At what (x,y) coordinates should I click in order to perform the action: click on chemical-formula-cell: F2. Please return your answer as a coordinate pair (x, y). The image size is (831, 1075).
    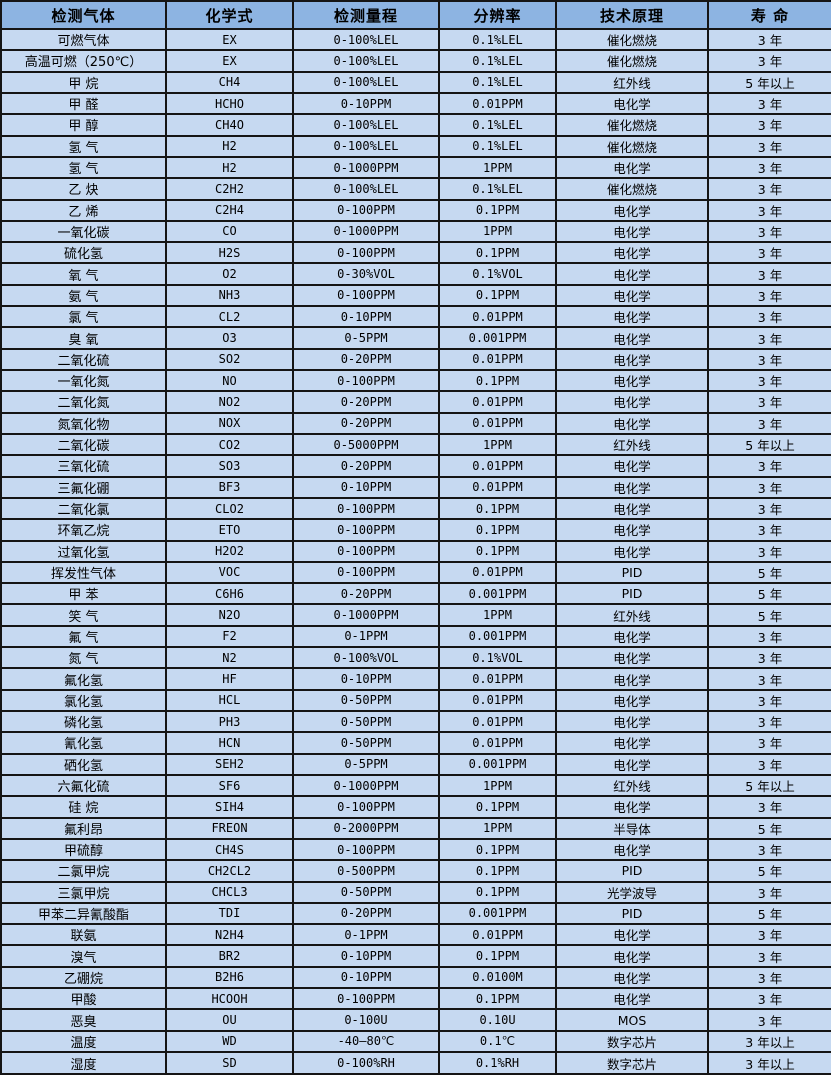
    Looking at the image, I should click on (229, 636).